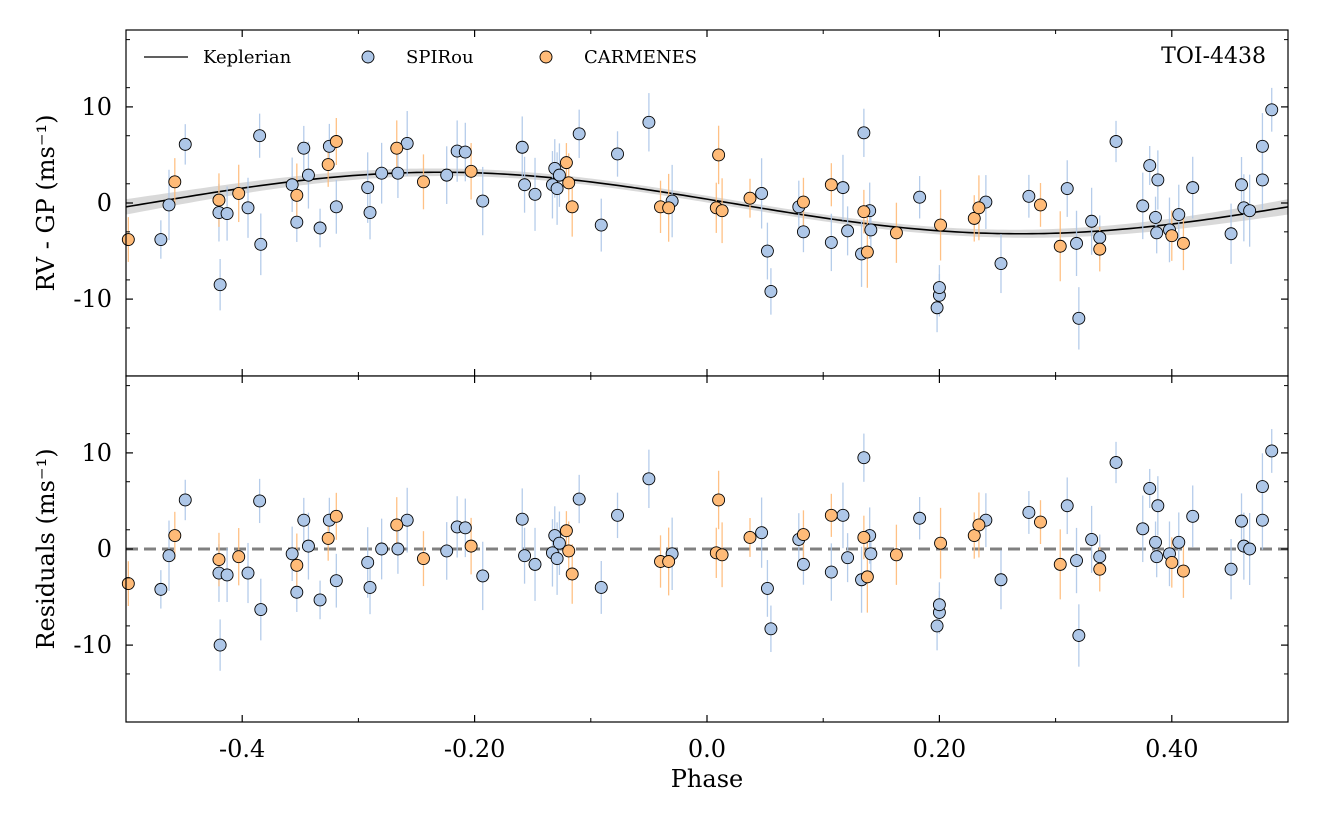 The height and width of the screenshot is (825, 1318). I want to click on legend: Keplerian SPIRou CARMENES, so click(420, 57).